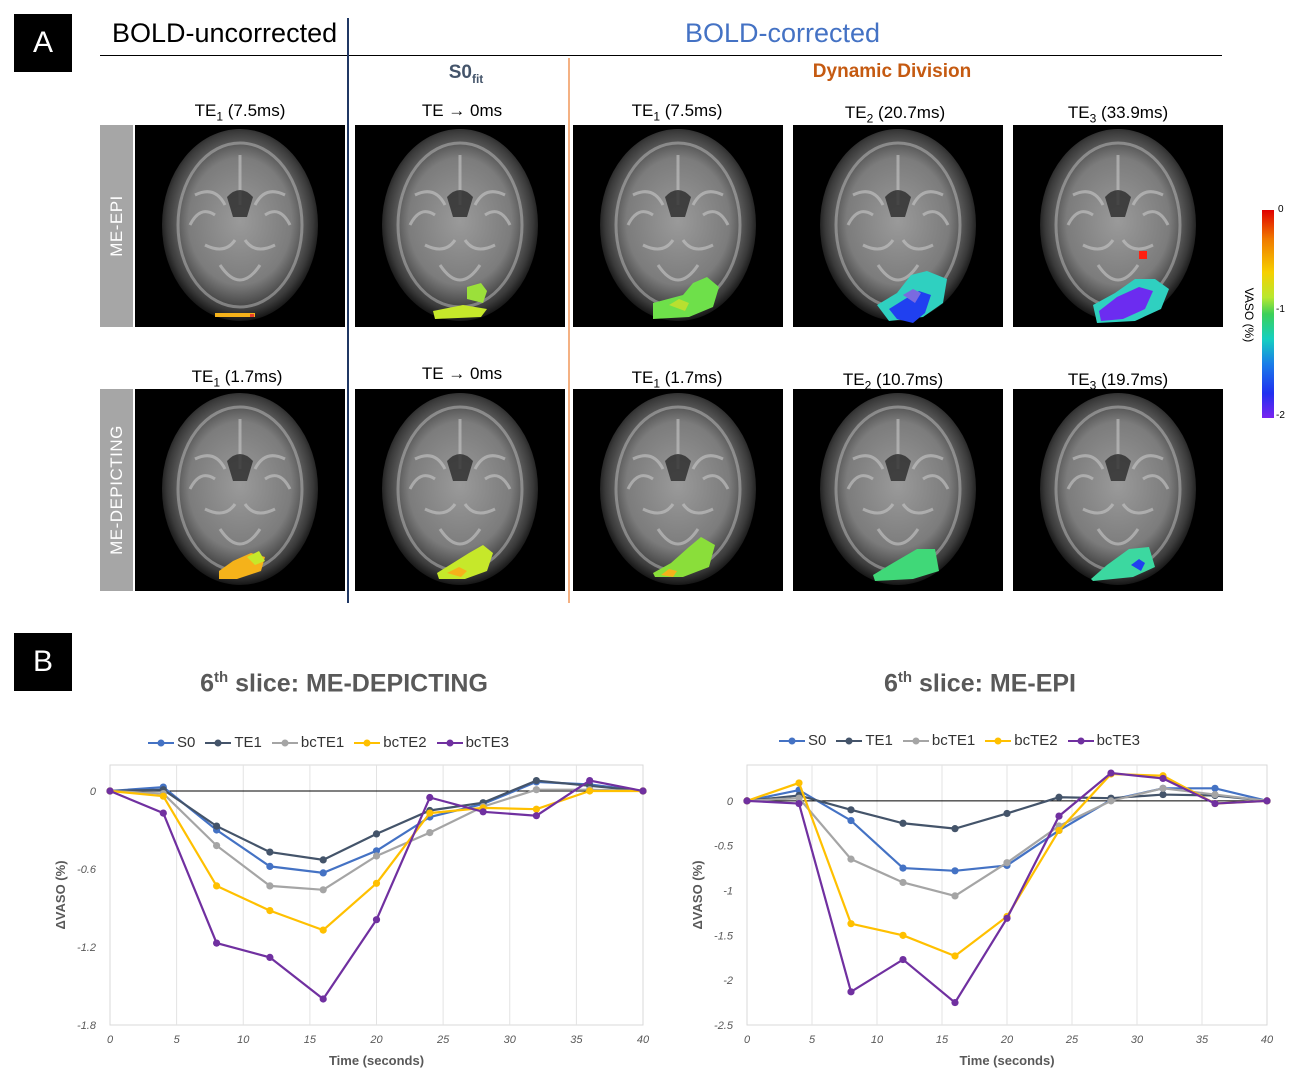 The image size is (1310, 1090). I want to click on te-label: TE → 0ms, so click(462, 373).